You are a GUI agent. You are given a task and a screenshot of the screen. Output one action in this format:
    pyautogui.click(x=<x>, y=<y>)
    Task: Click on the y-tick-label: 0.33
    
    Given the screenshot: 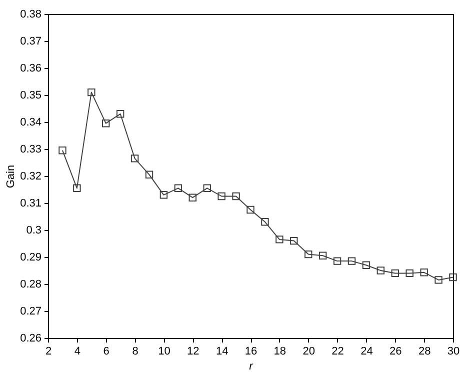 What is the action you would take?
    pyautogui.click(x=31, y=150)
    